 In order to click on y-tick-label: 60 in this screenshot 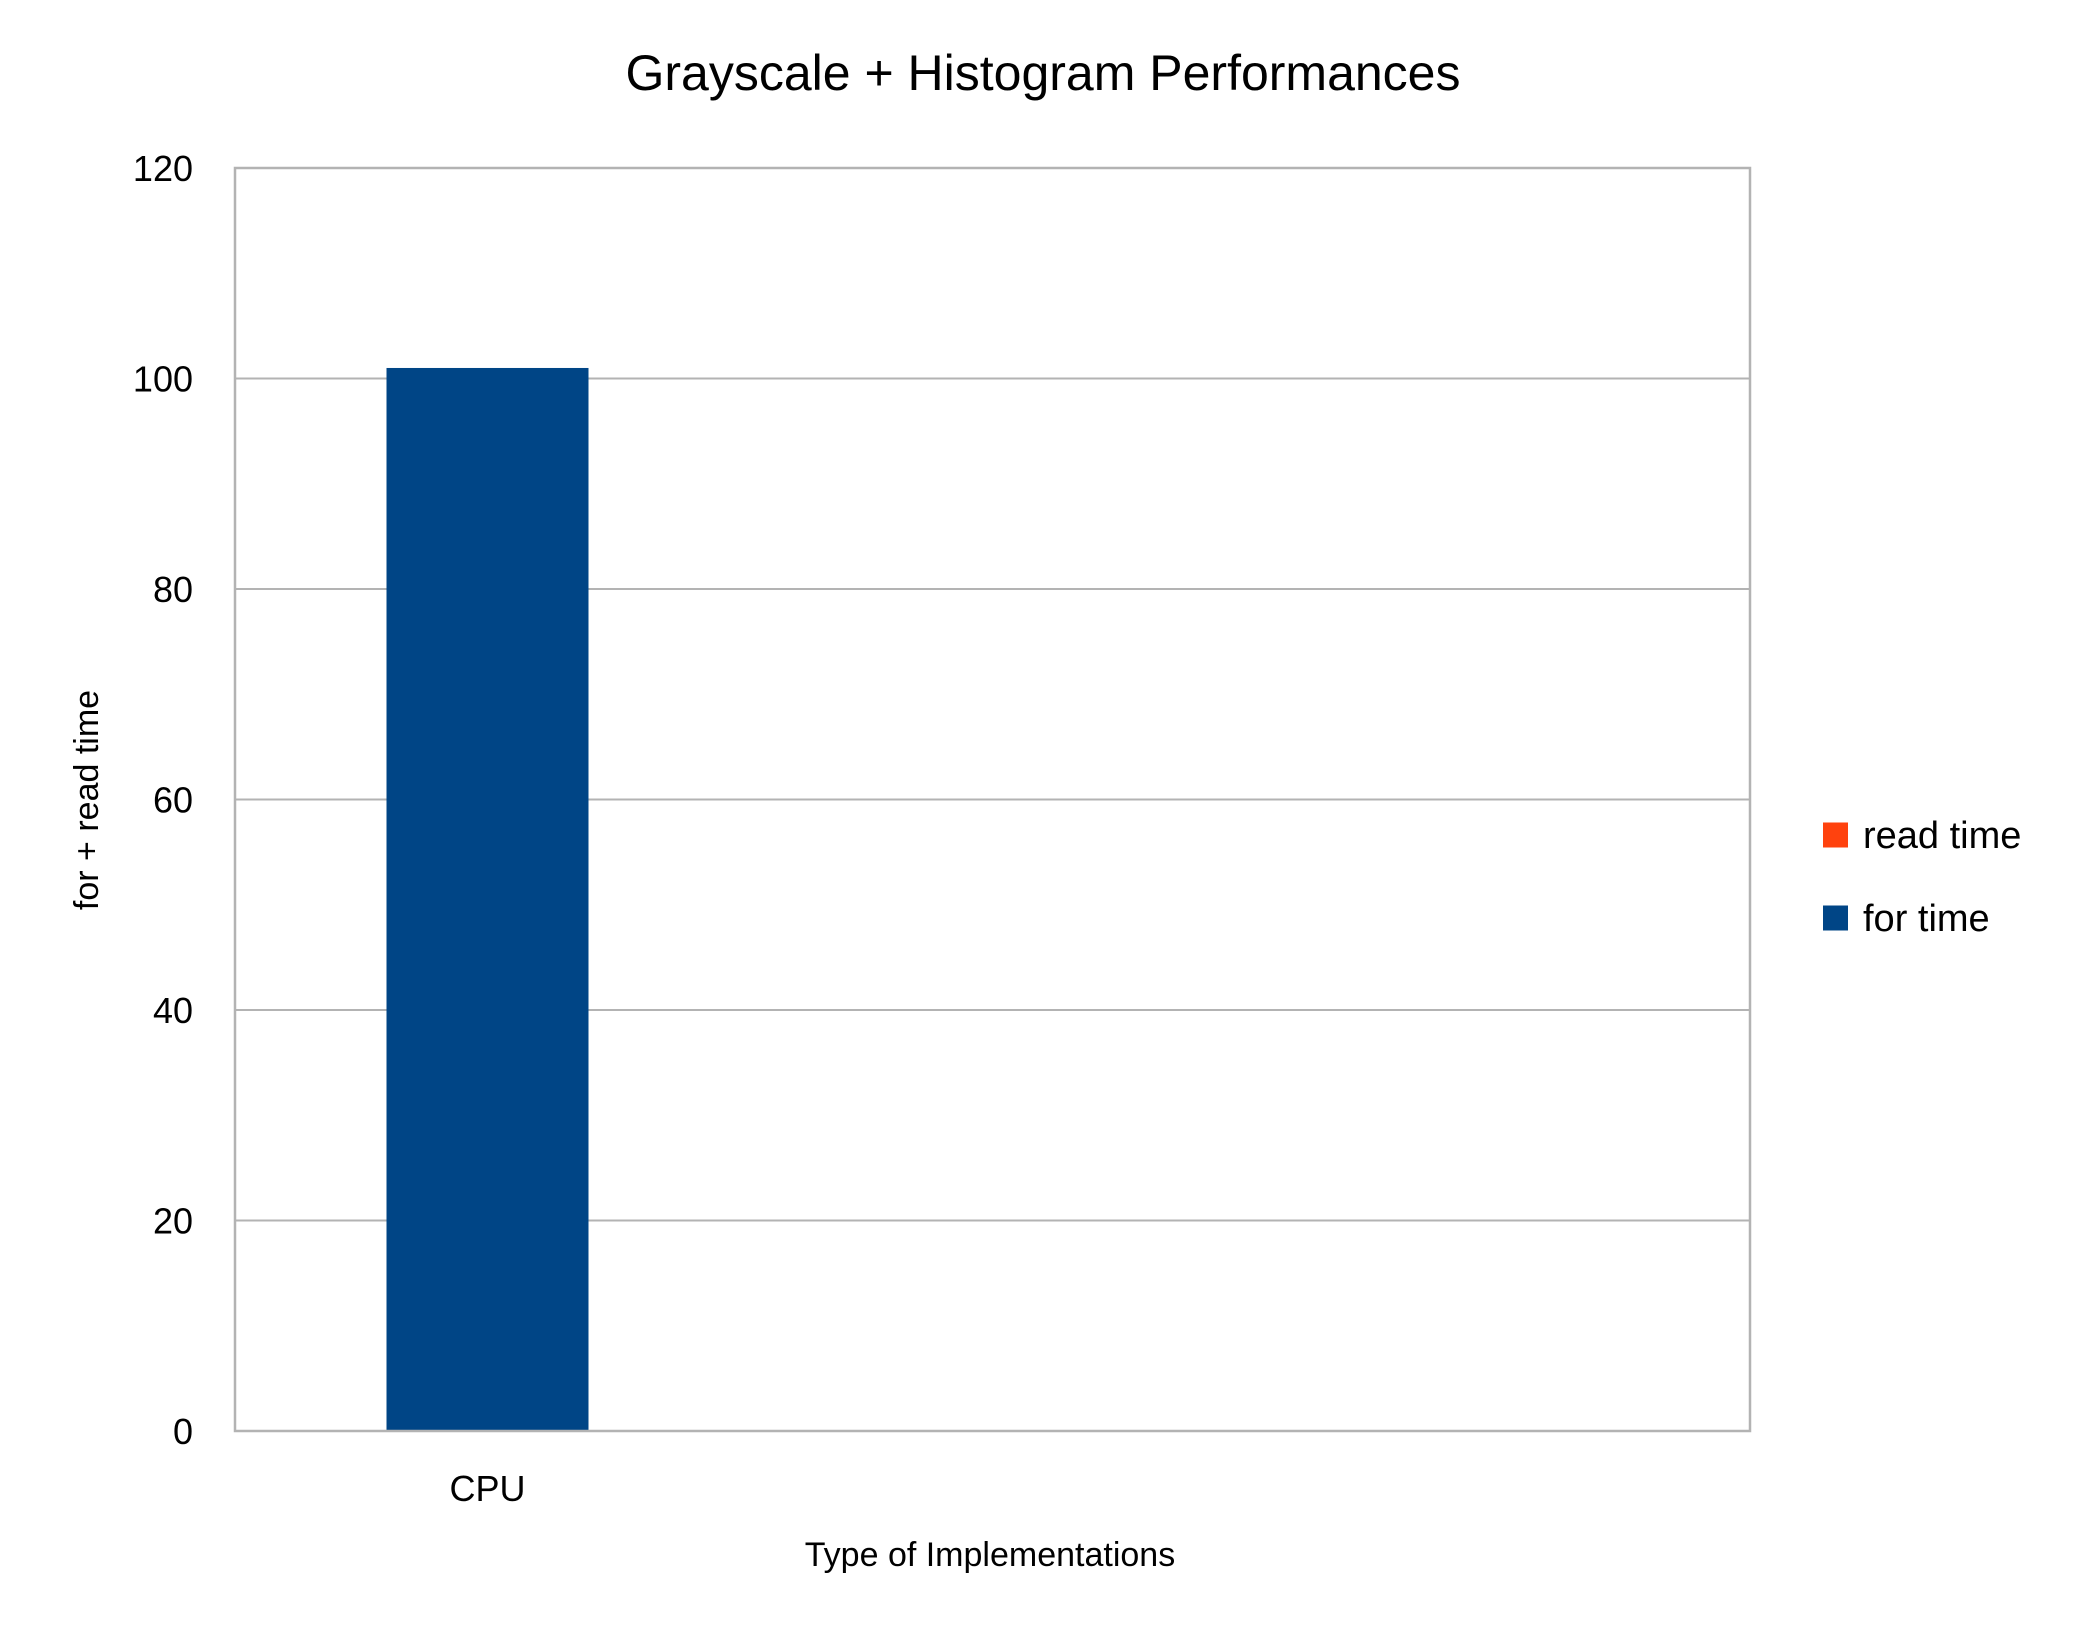, I will do `click(173, 800)`.